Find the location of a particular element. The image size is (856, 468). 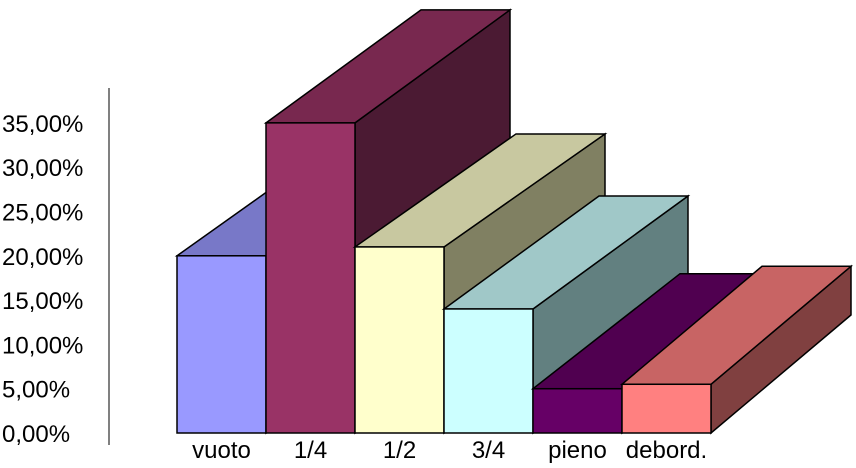

y-tick-label: 25,00% is located at coordinates (42, 213).